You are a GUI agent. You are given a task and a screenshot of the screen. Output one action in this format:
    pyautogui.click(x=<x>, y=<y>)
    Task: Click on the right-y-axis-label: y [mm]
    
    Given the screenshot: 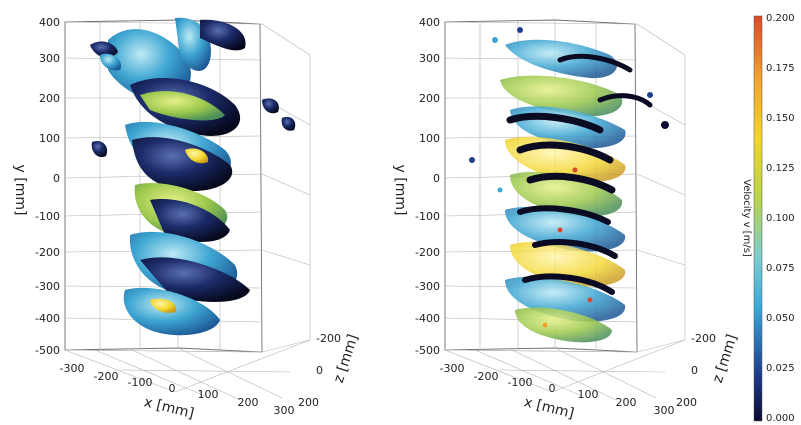 What is the action you would take?
    pyautogui.click(x=400, y=190)
    